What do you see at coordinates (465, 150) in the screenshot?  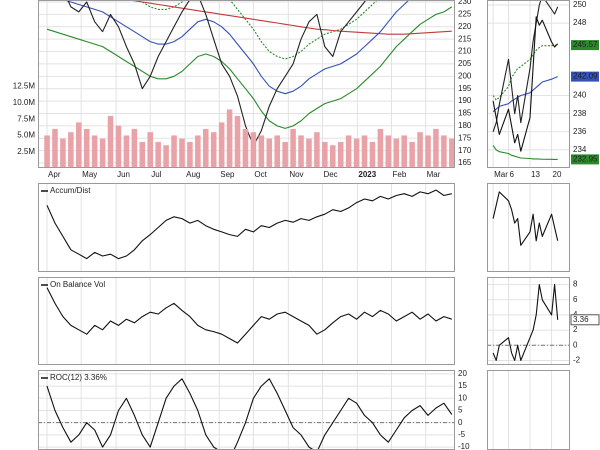 I see `y-tick-label: 170` at bounding box center [465, 150].